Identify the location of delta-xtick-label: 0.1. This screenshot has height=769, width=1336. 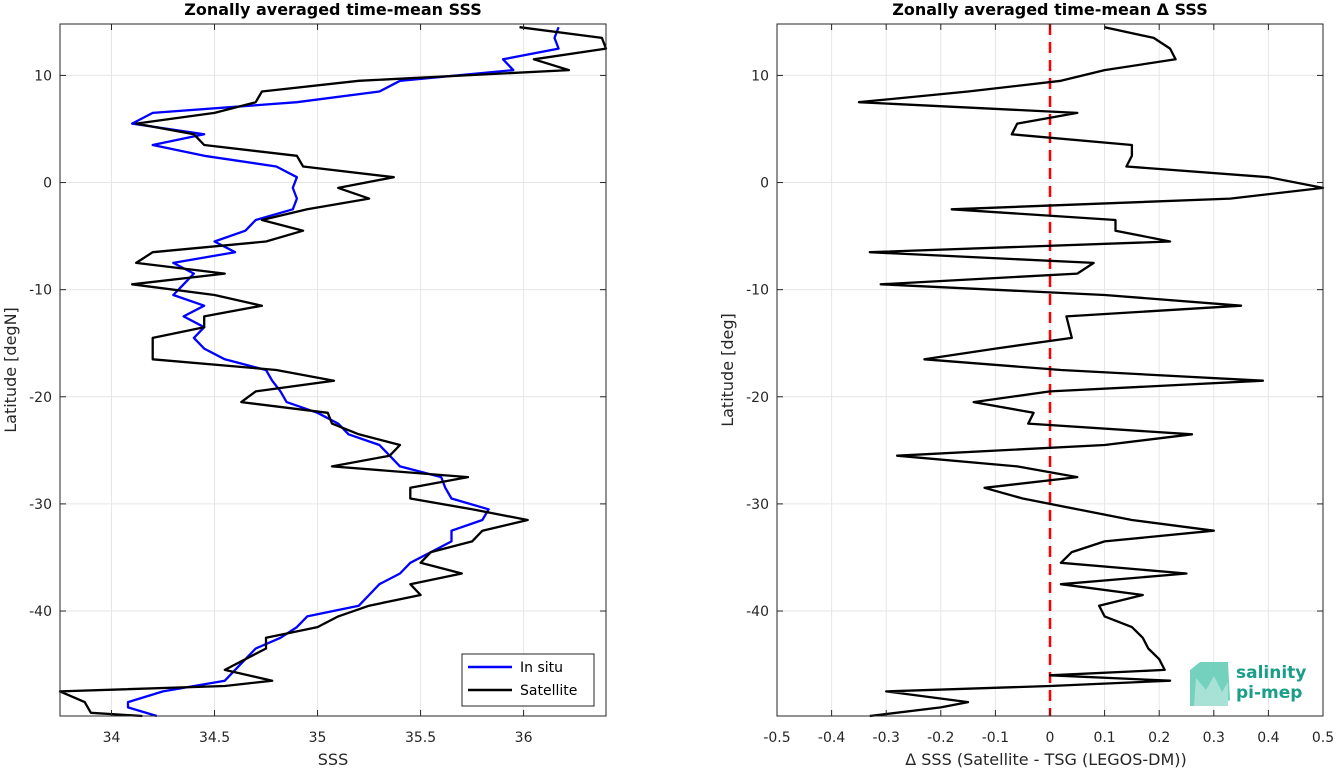
(1104, 738).